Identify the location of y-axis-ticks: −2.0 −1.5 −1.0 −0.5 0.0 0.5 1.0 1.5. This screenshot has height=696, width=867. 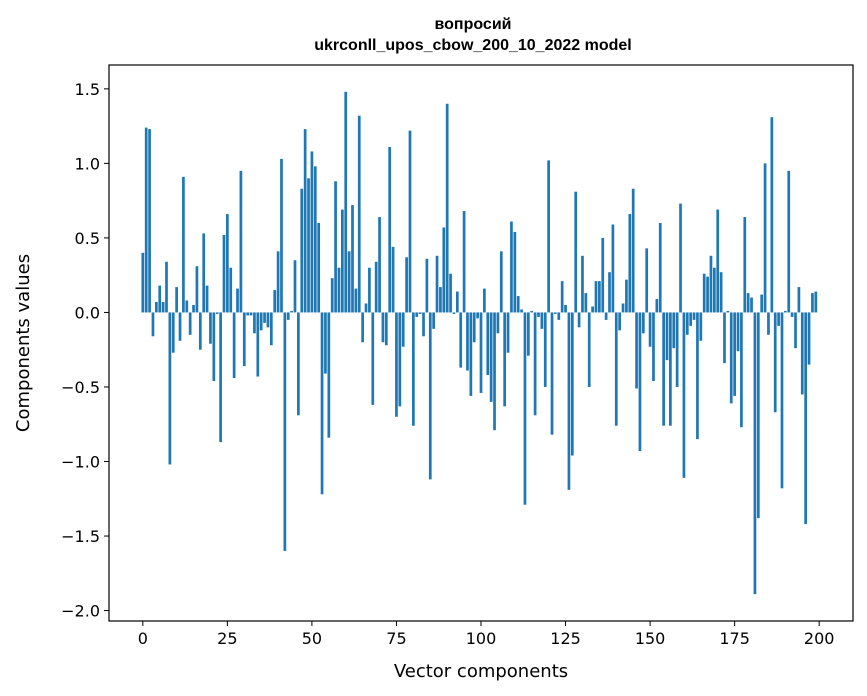
(85, 350).